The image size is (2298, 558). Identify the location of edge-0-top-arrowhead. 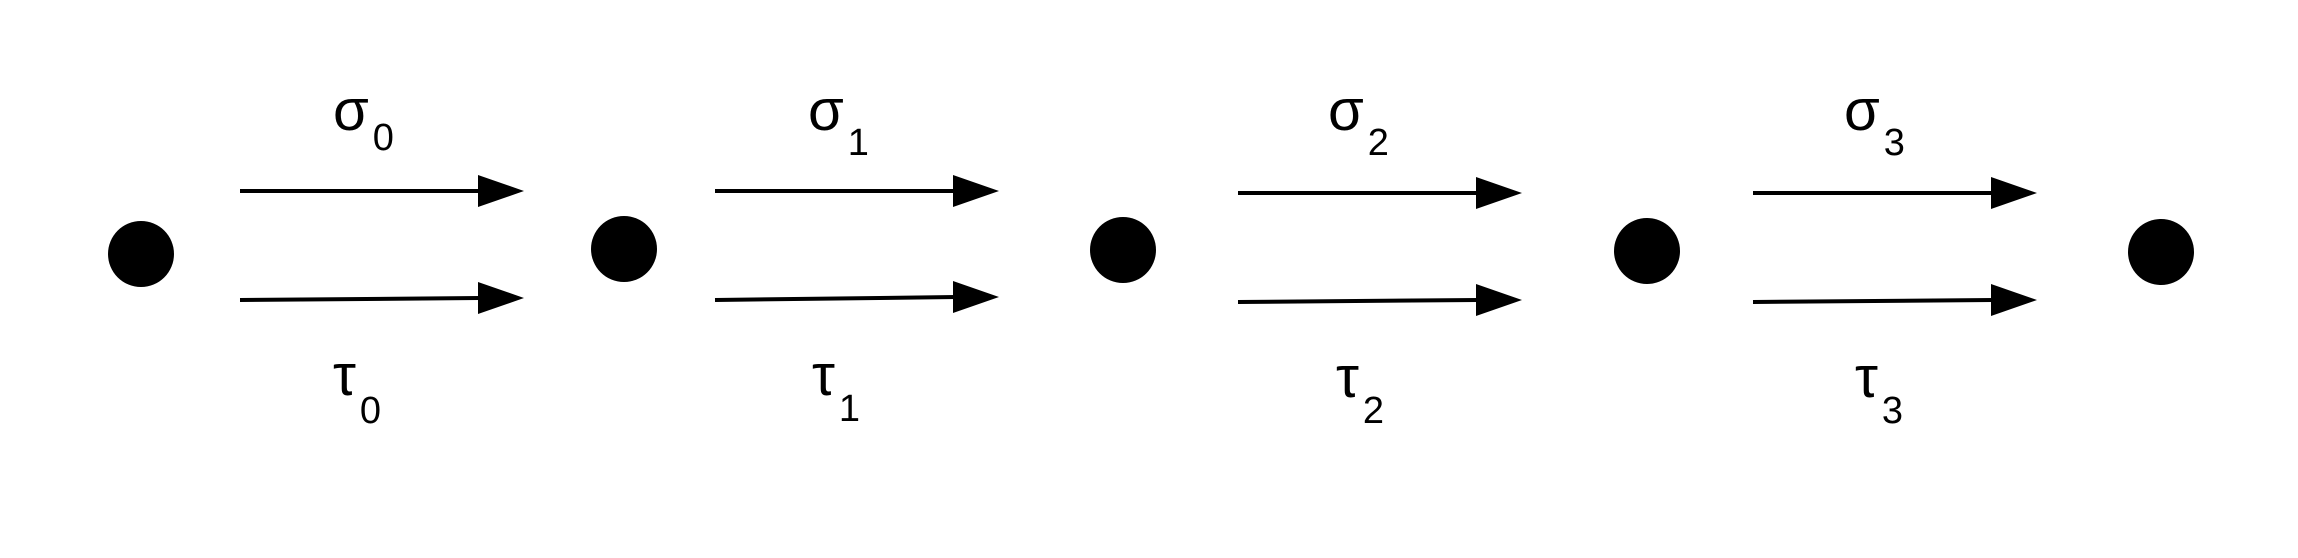
(501, 191).